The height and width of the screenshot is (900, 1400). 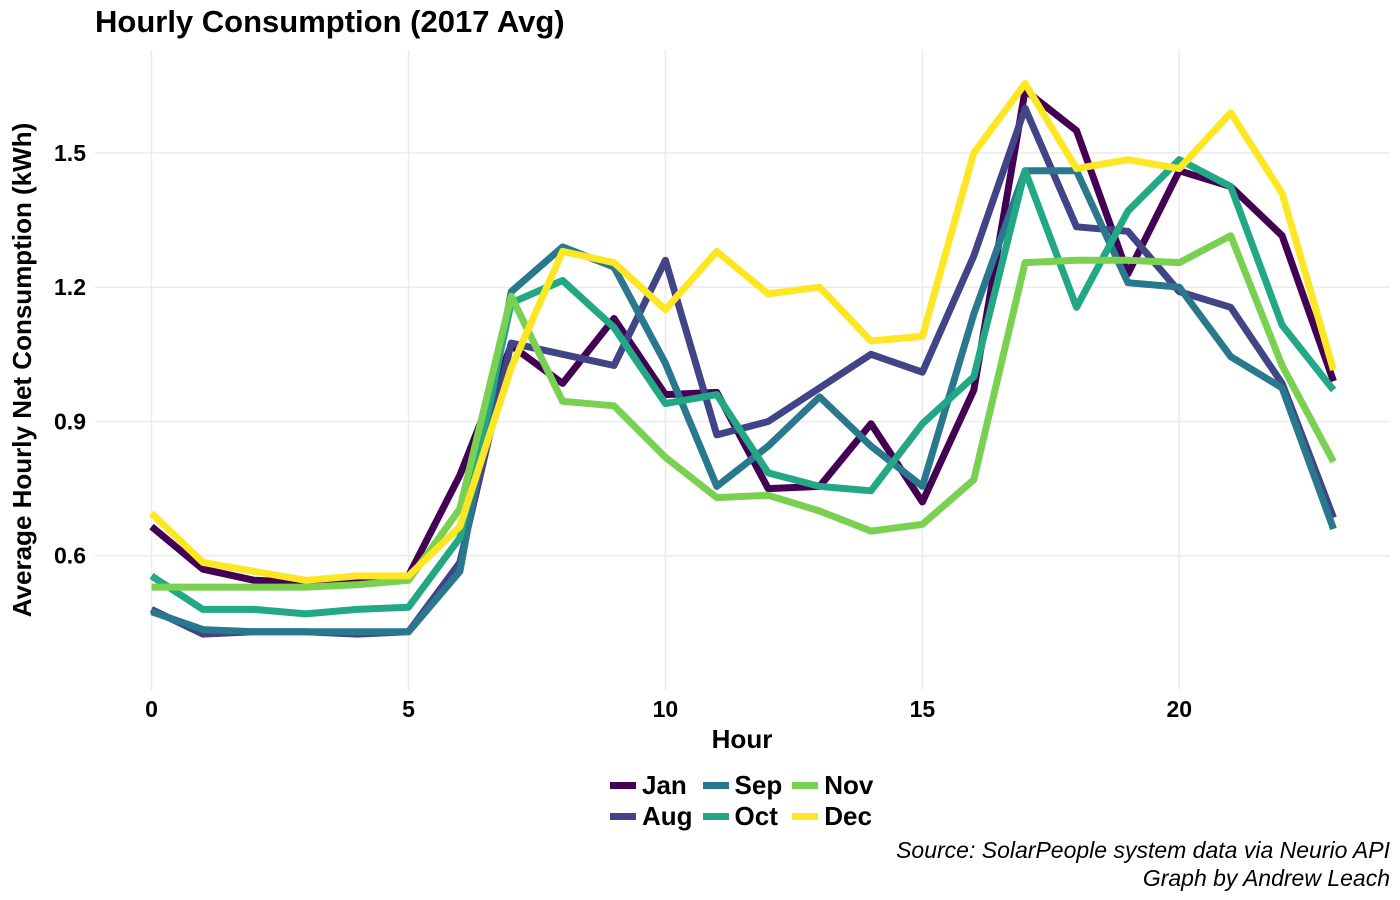 I want to click on x-axis-title: Hour, so click(x=742, y=739).